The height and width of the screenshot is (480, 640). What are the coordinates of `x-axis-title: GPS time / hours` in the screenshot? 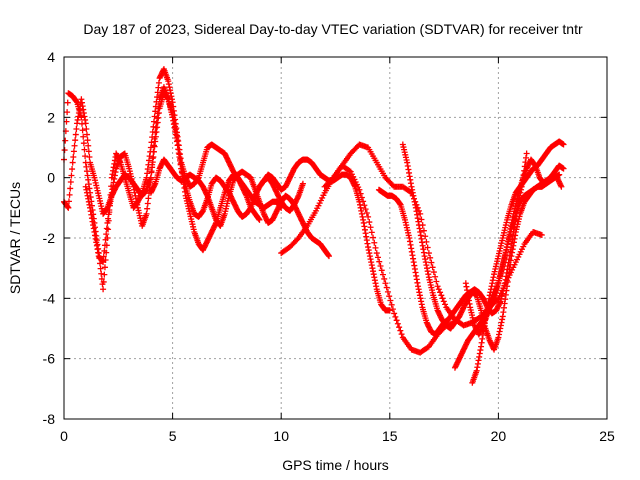 It's located at (335, 465).